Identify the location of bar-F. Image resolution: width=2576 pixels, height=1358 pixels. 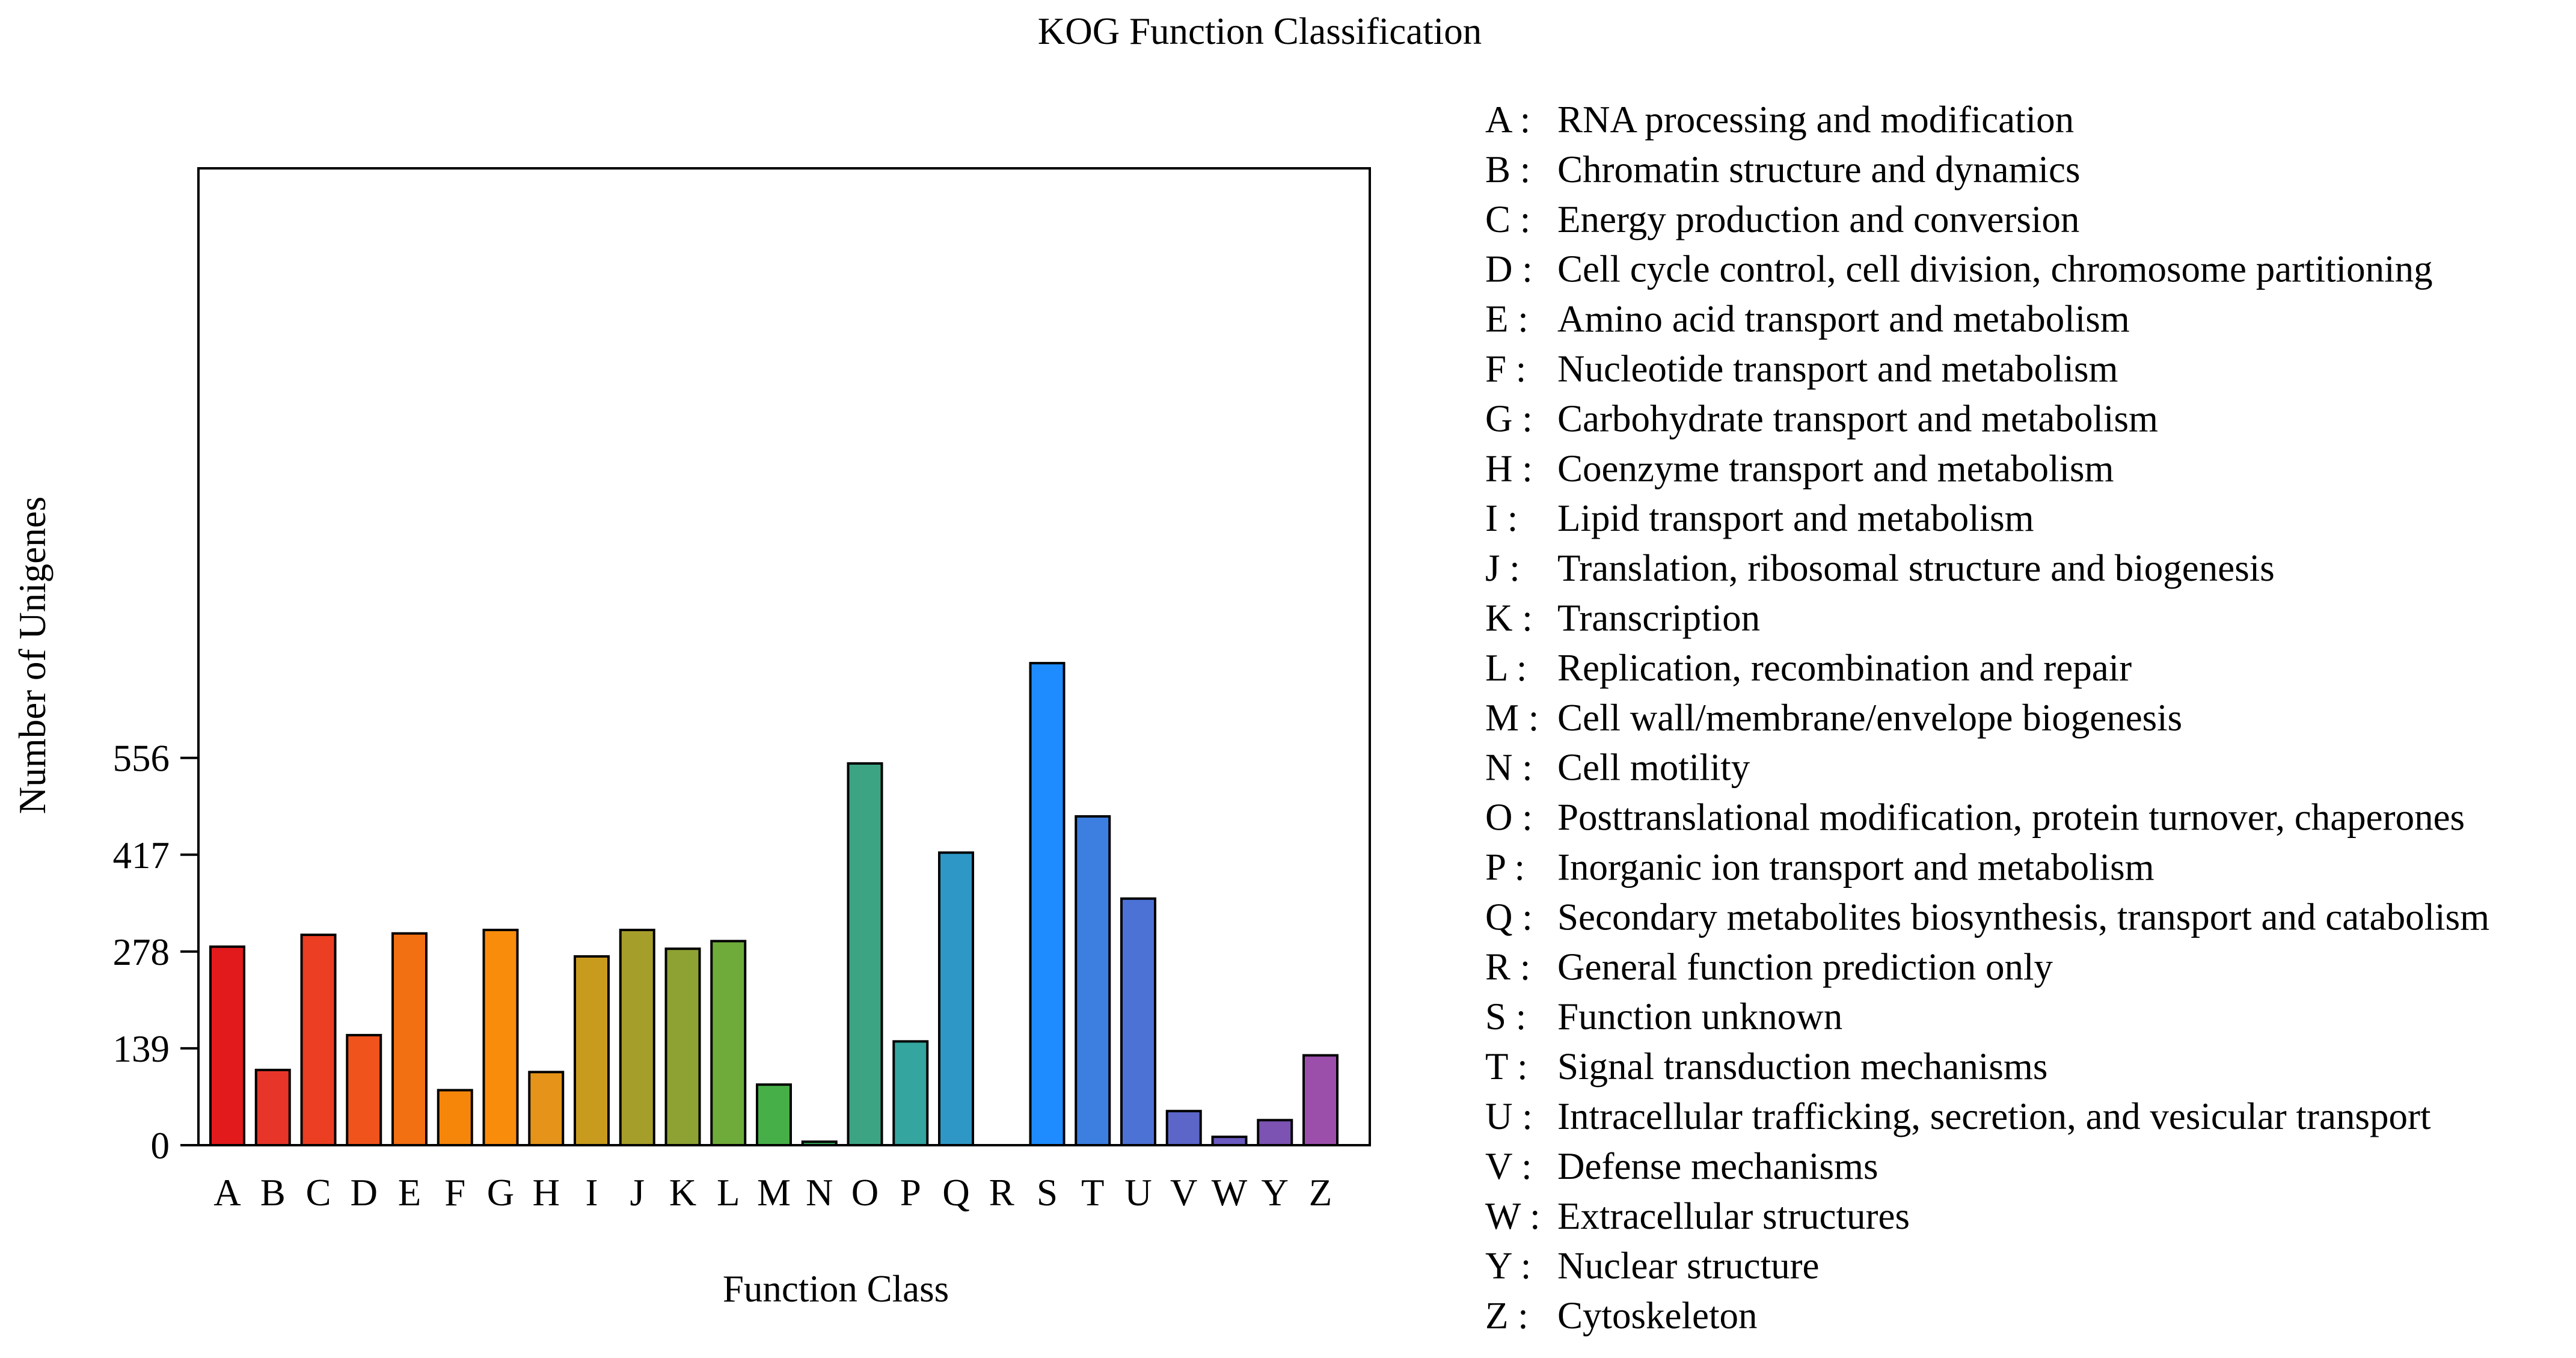
(455, 1118).